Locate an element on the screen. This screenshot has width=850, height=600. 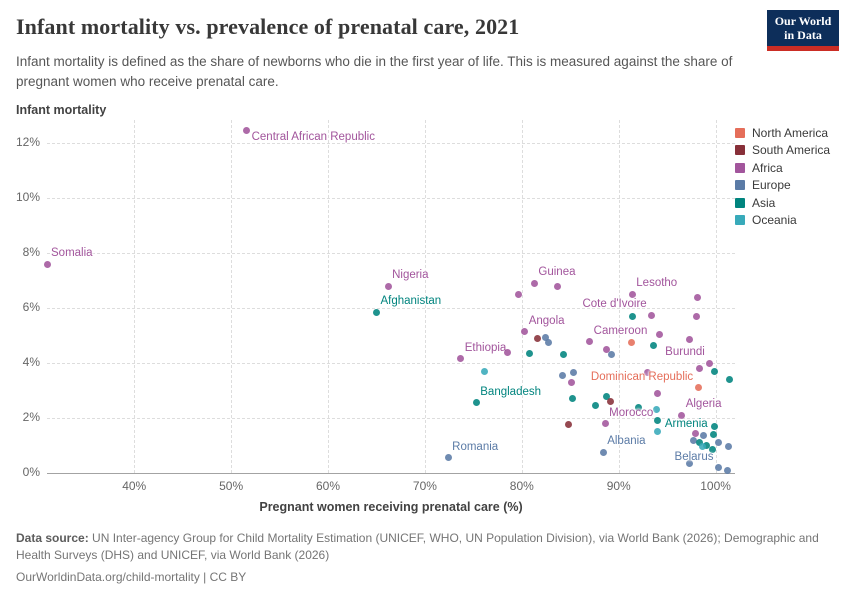
data-point-bangladesh is located at coordinates (476, 403).